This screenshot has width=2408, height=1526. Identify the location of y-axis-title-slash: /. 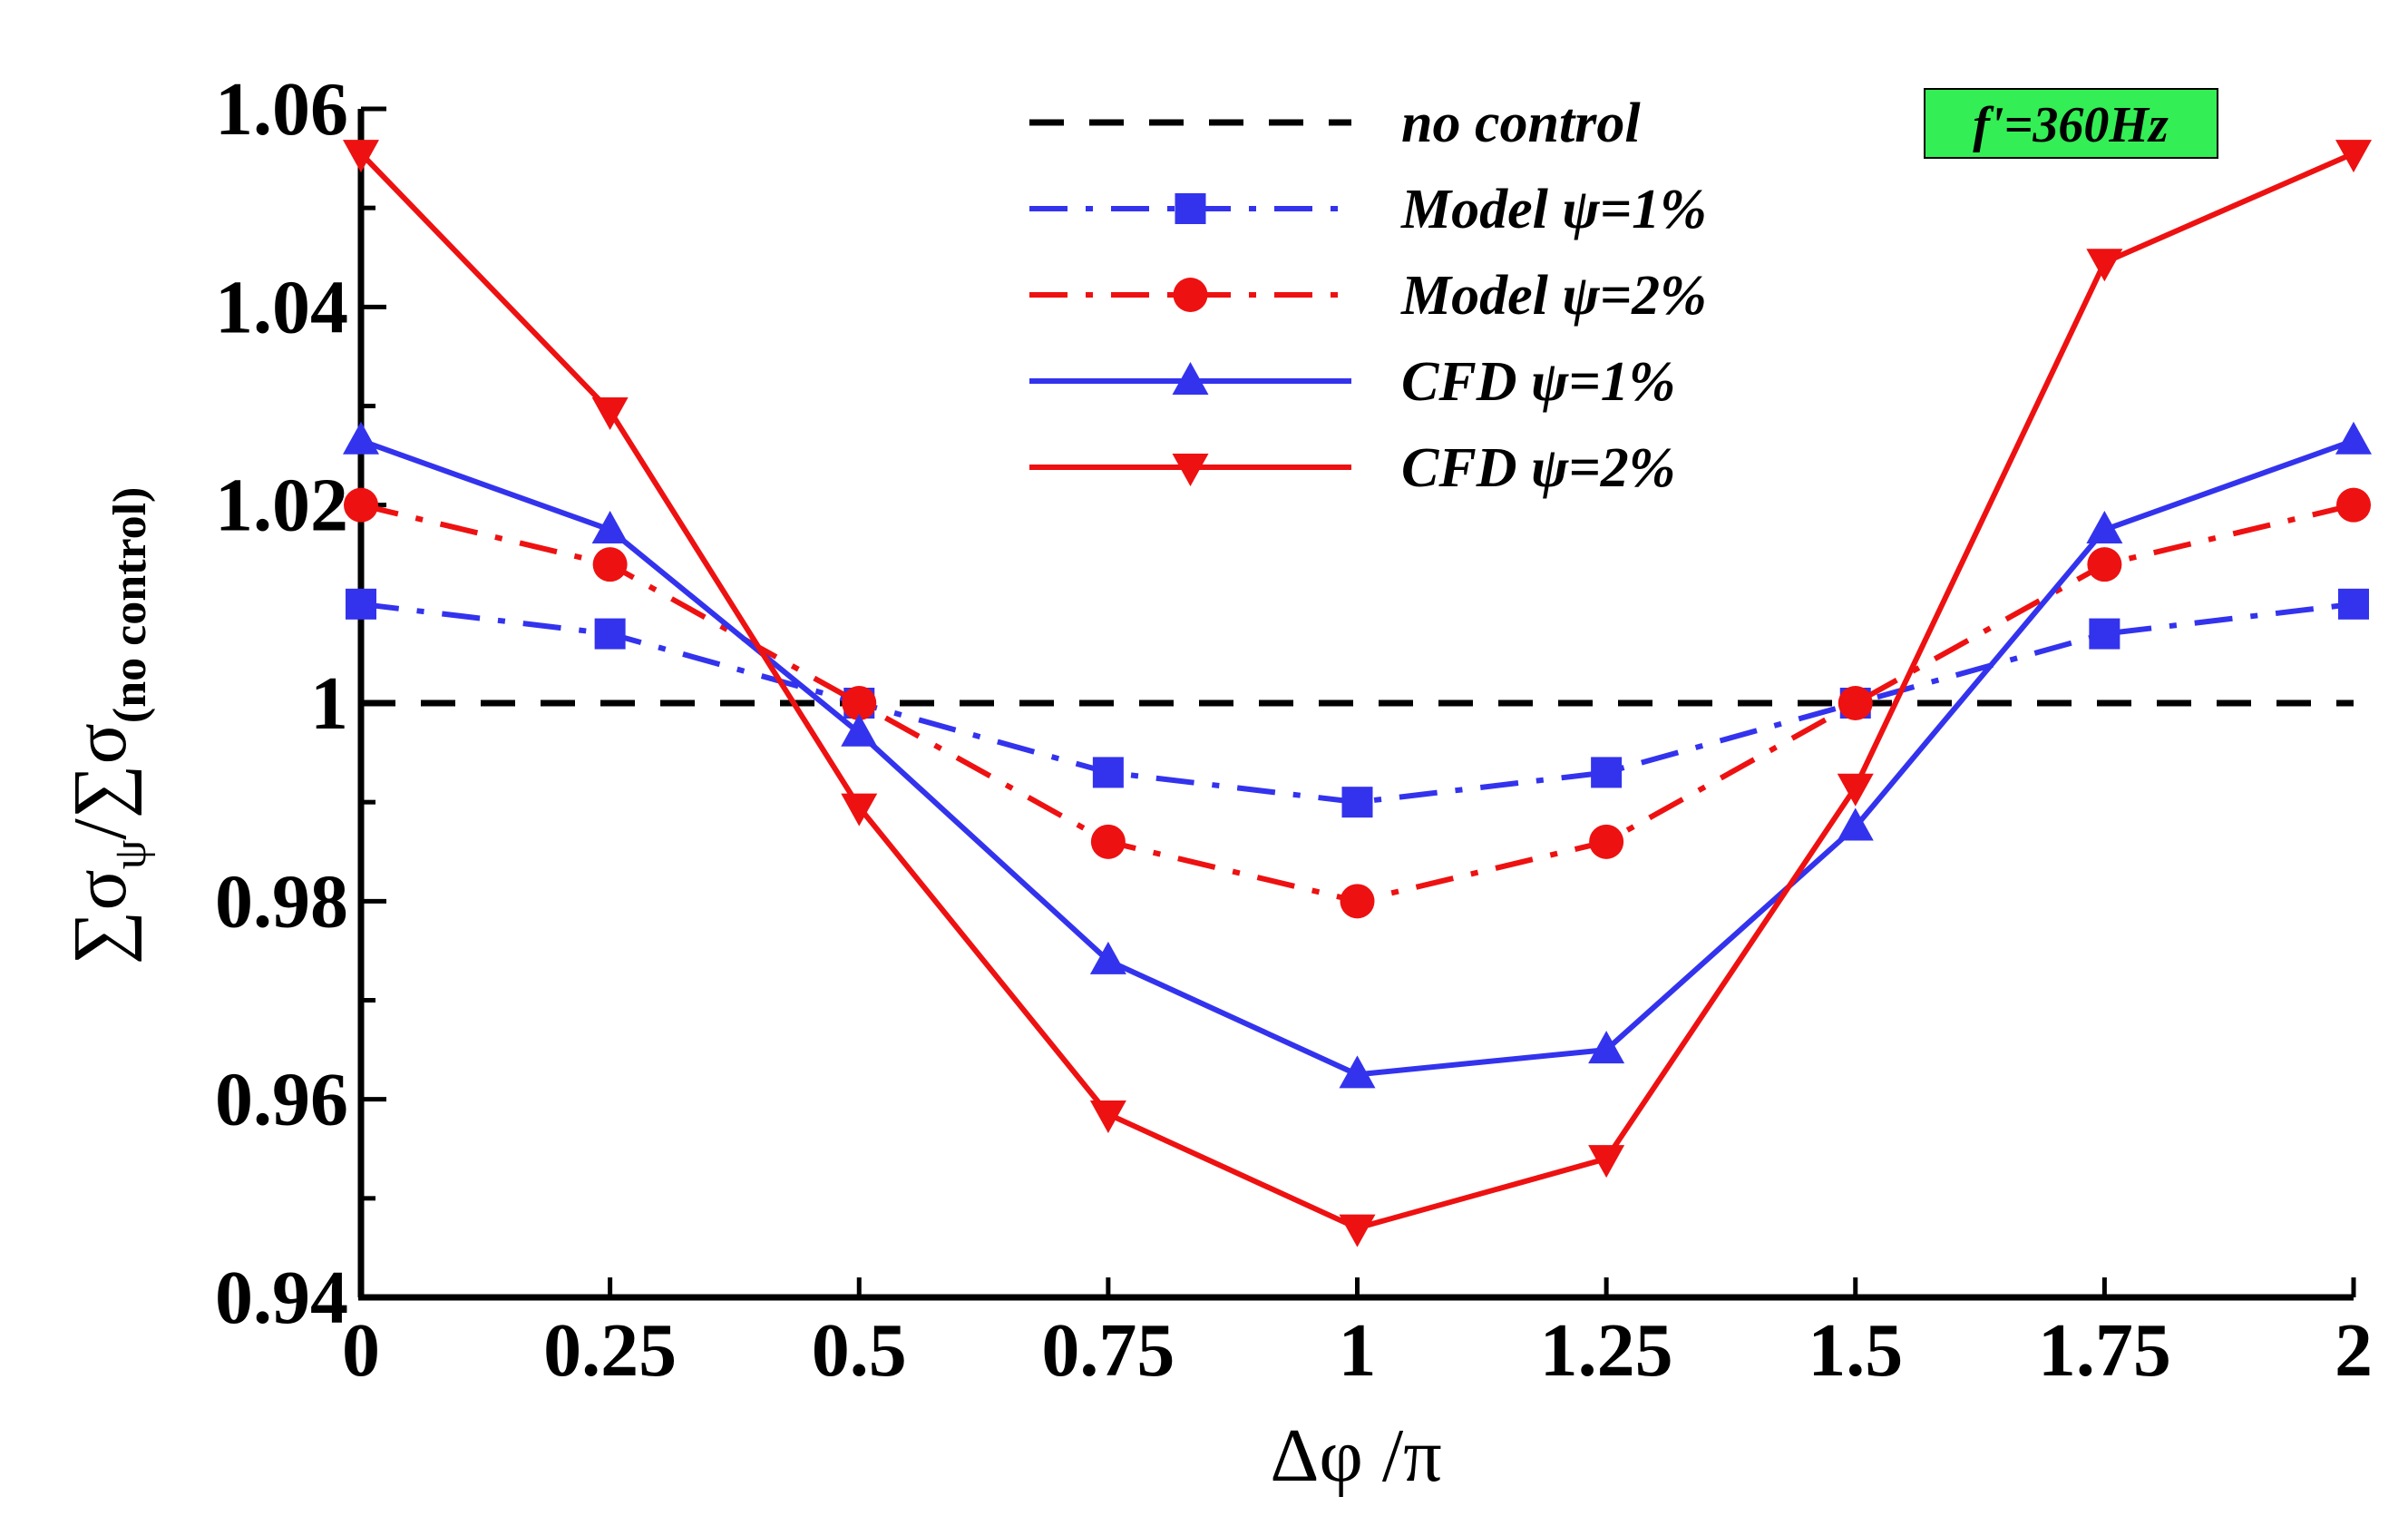
(100, 829).